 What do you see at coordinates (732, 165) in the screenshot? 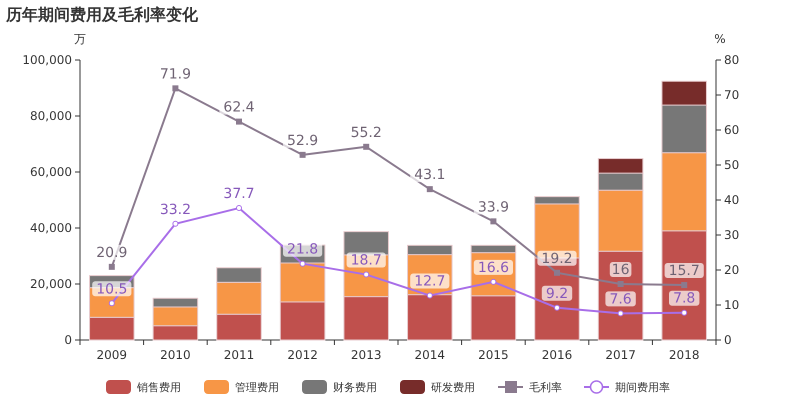
I see `y2-tick-label: 50` at bounding box center [732, 165].